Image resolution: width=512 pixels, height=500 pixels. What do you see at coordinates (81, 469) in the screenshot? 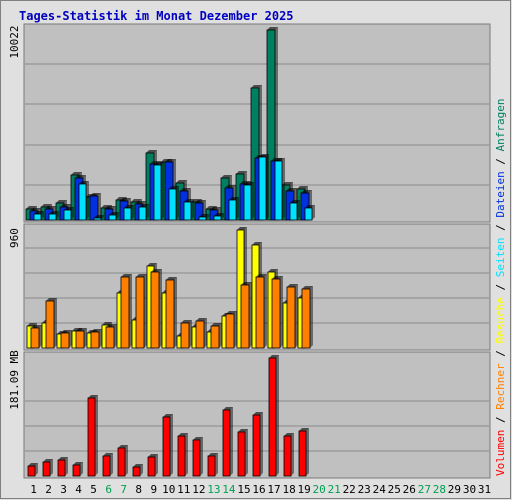
I see `bar-volumen-day-4-side` at bounding box center [81, 469].